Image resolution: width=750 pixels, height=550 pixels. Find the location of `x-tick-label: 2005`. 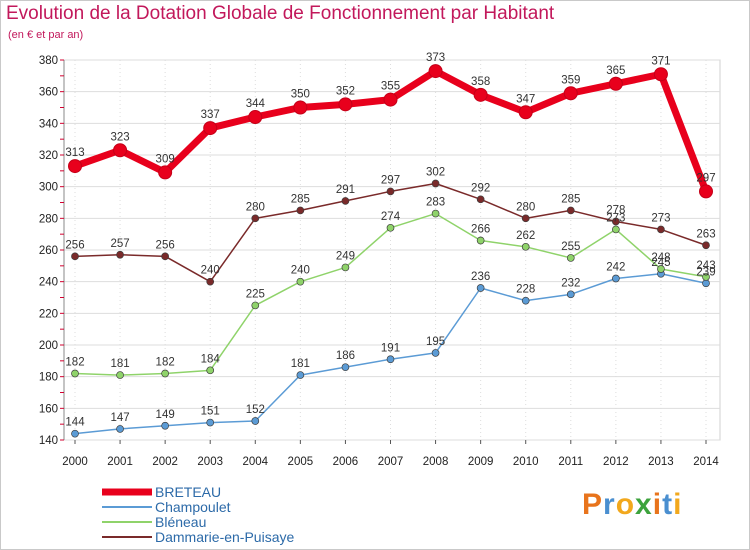

x-tick-label: 2005 is located at coordinates (301, 462).